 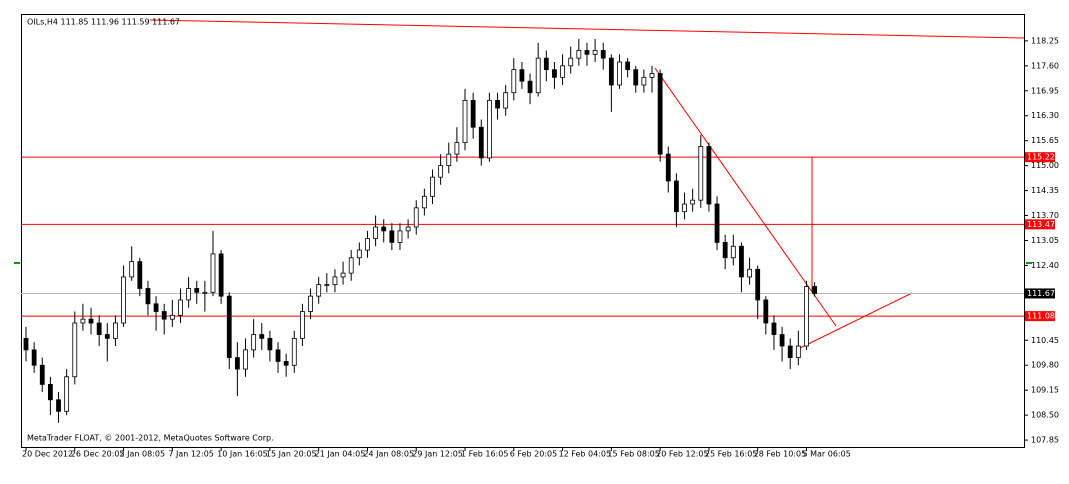 I want to click on x-tick-label: 20 Dec 2012, so click(x=47, y=454).